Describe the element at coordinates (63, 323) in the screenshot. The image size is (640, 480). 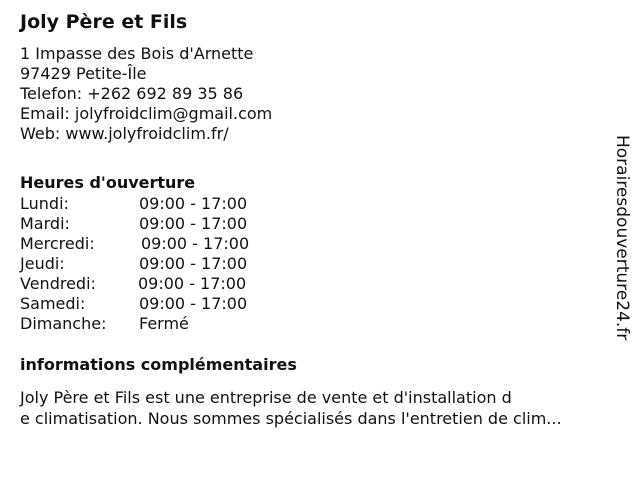
I see `day: Dimanche:` at that location.